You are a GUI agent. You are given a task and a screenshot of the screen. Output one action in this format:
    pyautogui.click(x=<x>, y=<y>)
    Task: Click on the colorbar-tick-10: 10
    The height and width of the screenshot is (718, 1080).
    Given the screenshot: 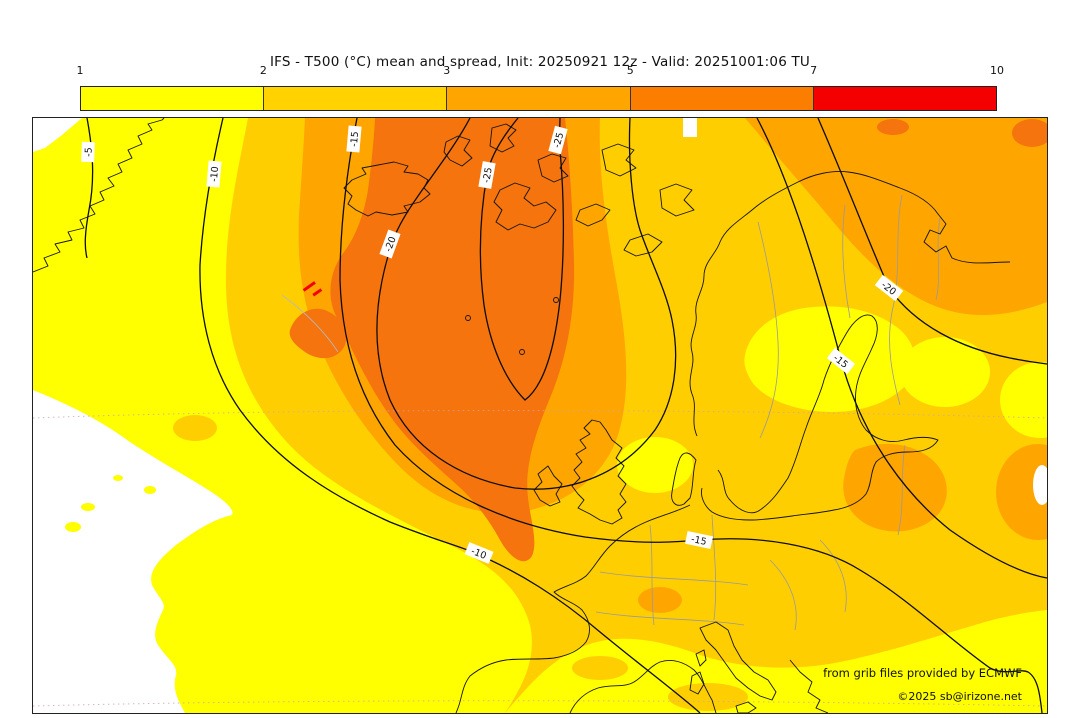 What is the action you would take?
    pyautogui.click(x=997, y=70)
    